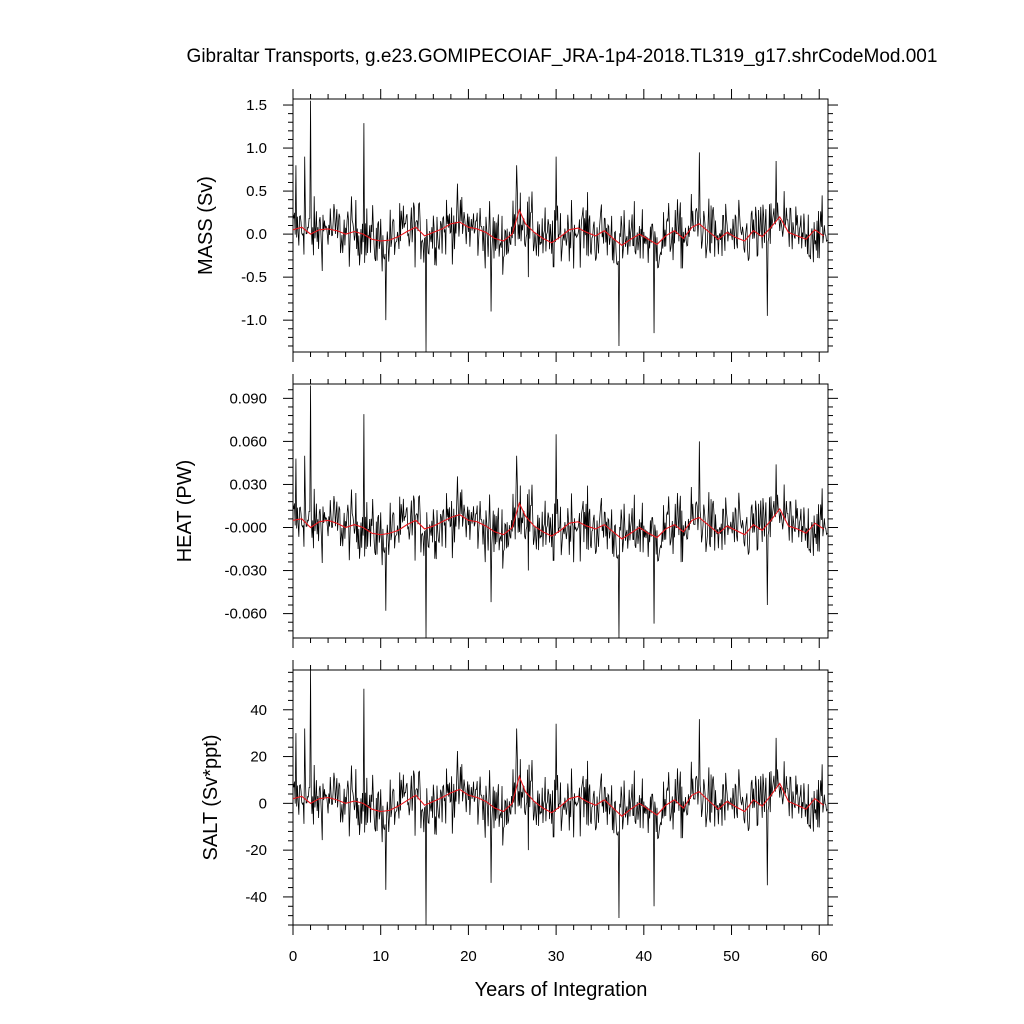 Image resolution: width=1024 pixels, height=1024 pixels. Describe the element at coordinates (256, 897) in the screenshot. I see `salt-y-tick-label: -40` at that location.